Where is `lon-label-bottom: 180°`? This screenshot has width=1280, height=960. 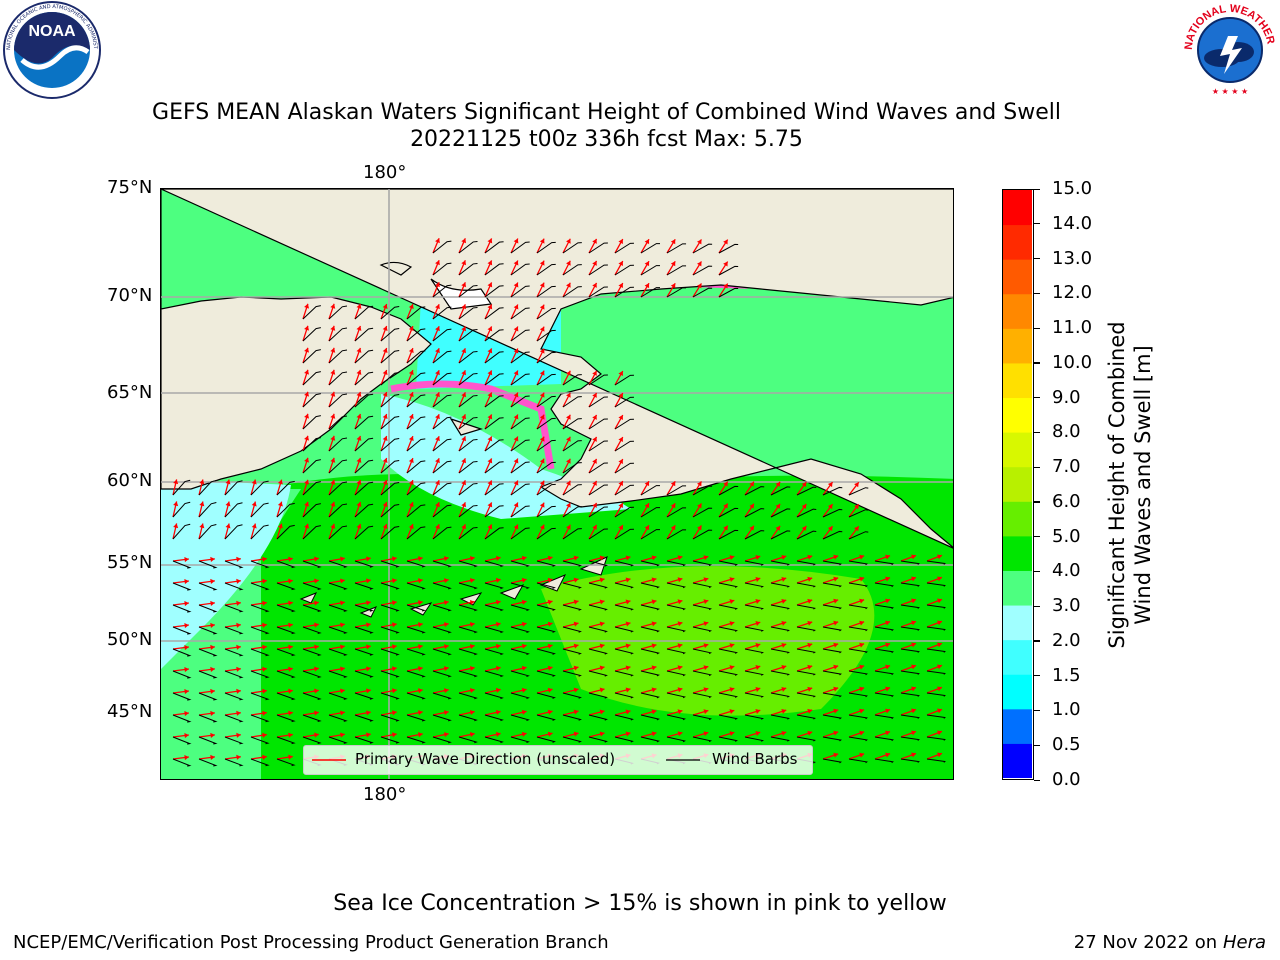 lon-label-bottom: 180° is located at coordinates (385, 794).